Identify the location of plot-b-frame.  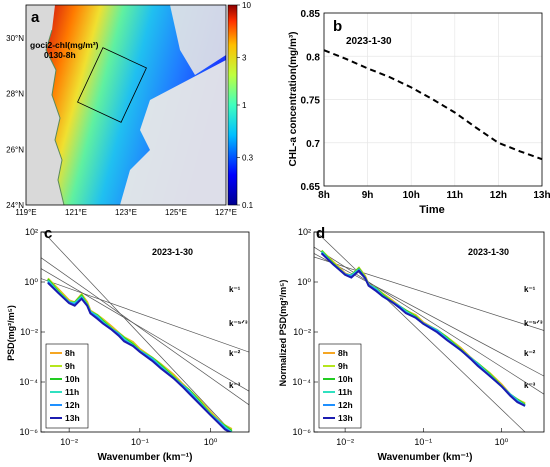
(433, 99).